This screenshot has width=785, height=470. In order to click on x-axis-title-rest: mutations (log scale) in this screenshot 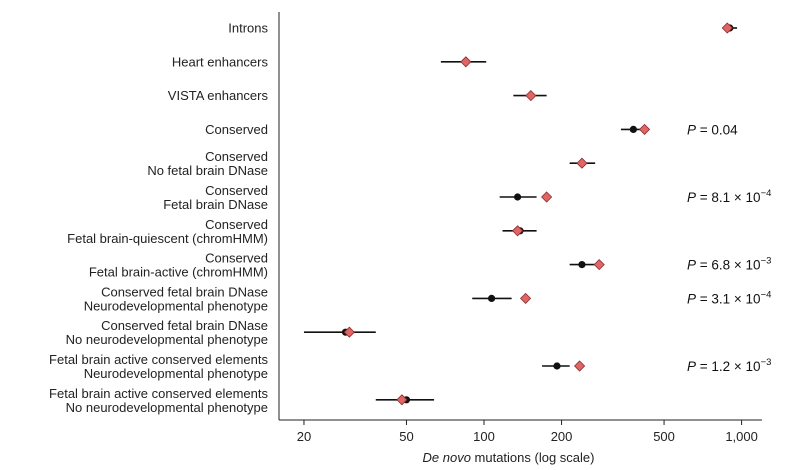, I will do `click(533, 457)`.